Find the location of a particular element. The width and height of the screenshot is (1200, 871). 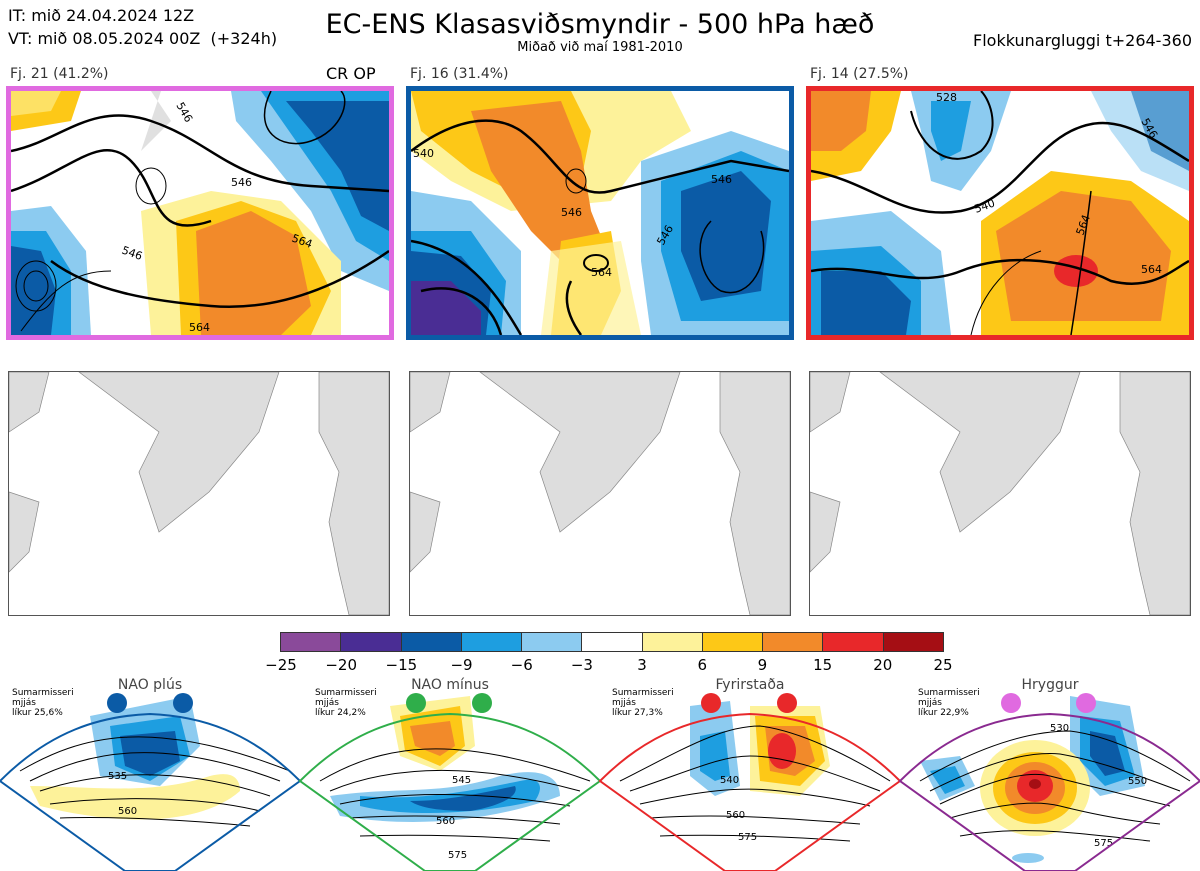

cluster-1-anomaly-field: 546 564 546 564 546 is located at coordinates (200, 213).